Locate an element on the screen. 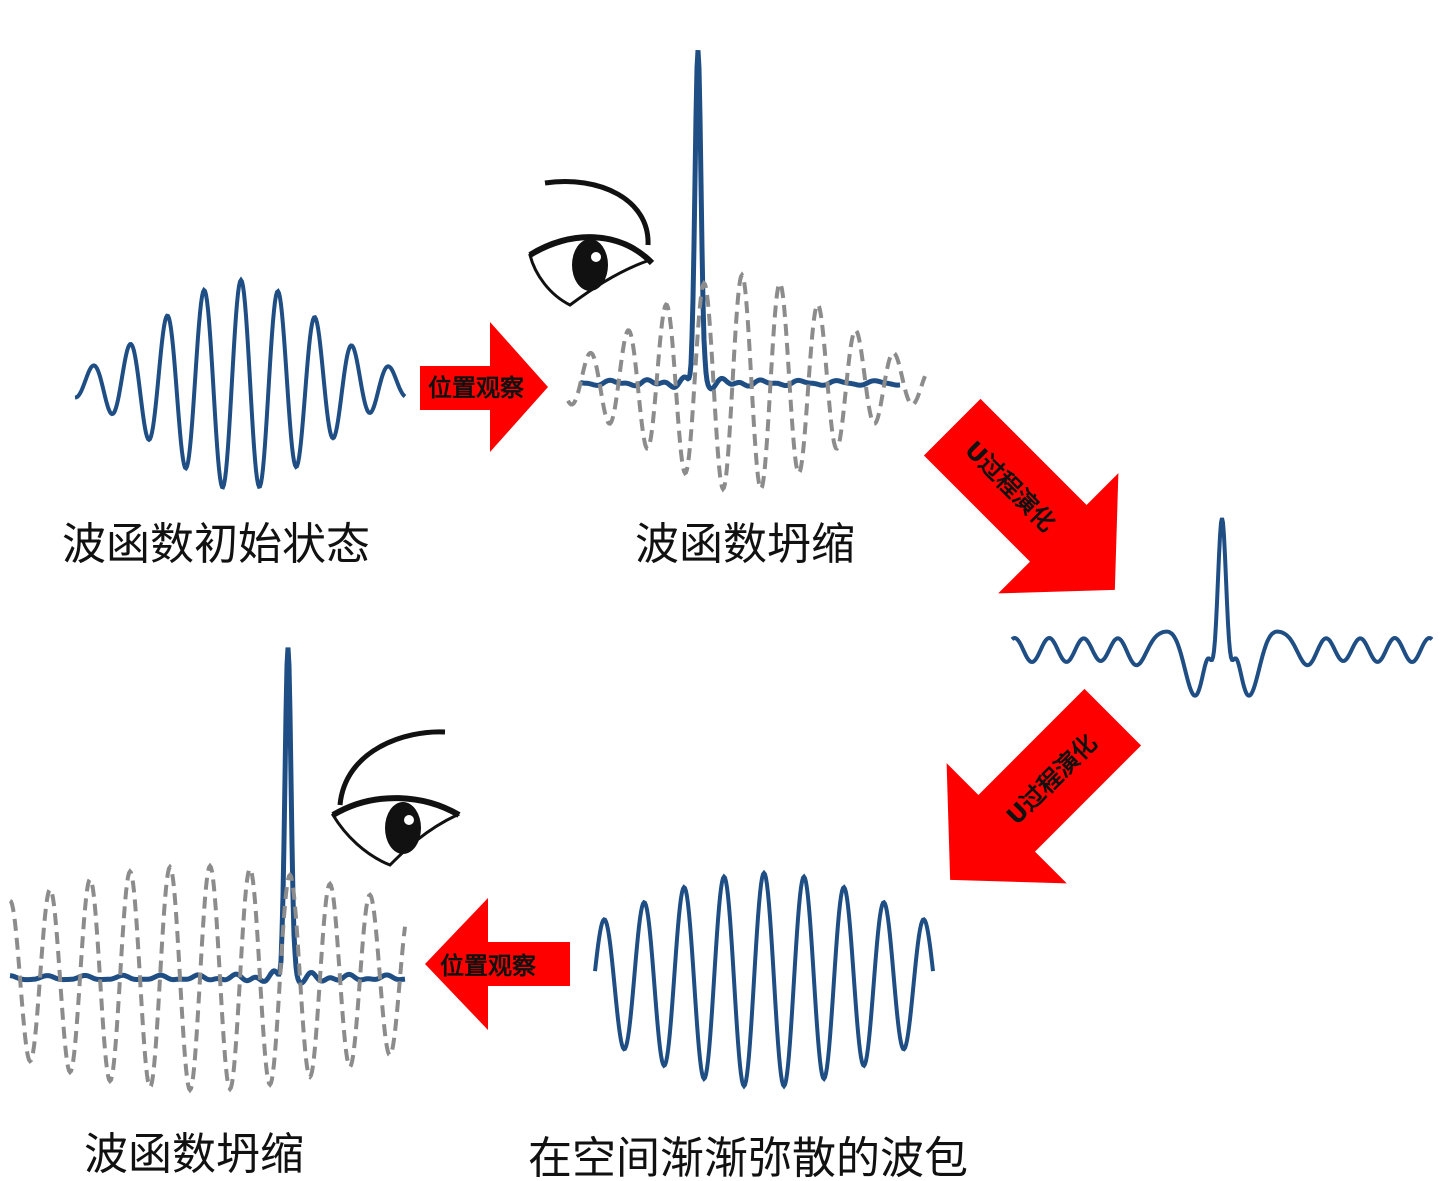 The width and height of the screenshot is (1440, 1181). evolved-wave is located at coordinates (1222, 607).